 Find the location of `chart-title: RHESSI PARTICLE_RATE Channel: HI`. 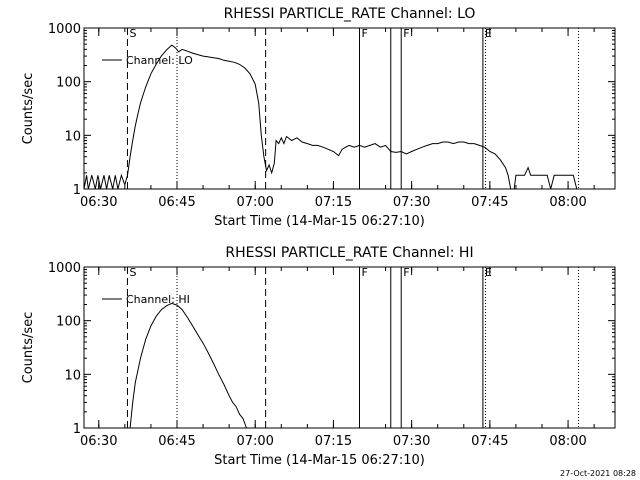

chart-title: RHESSI PARTICLE_RATE Channel: HI is located at coordinates (349, 253).